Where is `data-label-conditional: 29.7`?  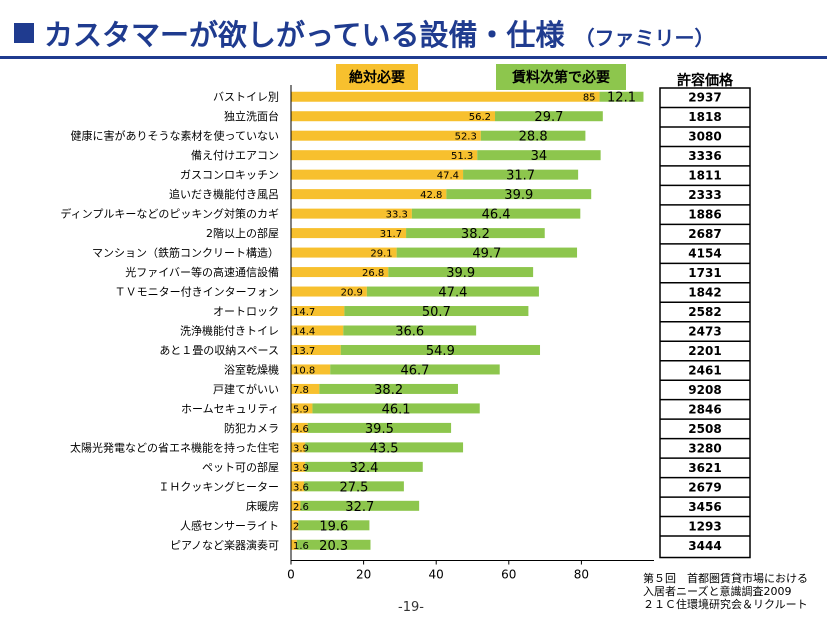 data-label-conditional: 29.7 is located at coordinates (548, 117).